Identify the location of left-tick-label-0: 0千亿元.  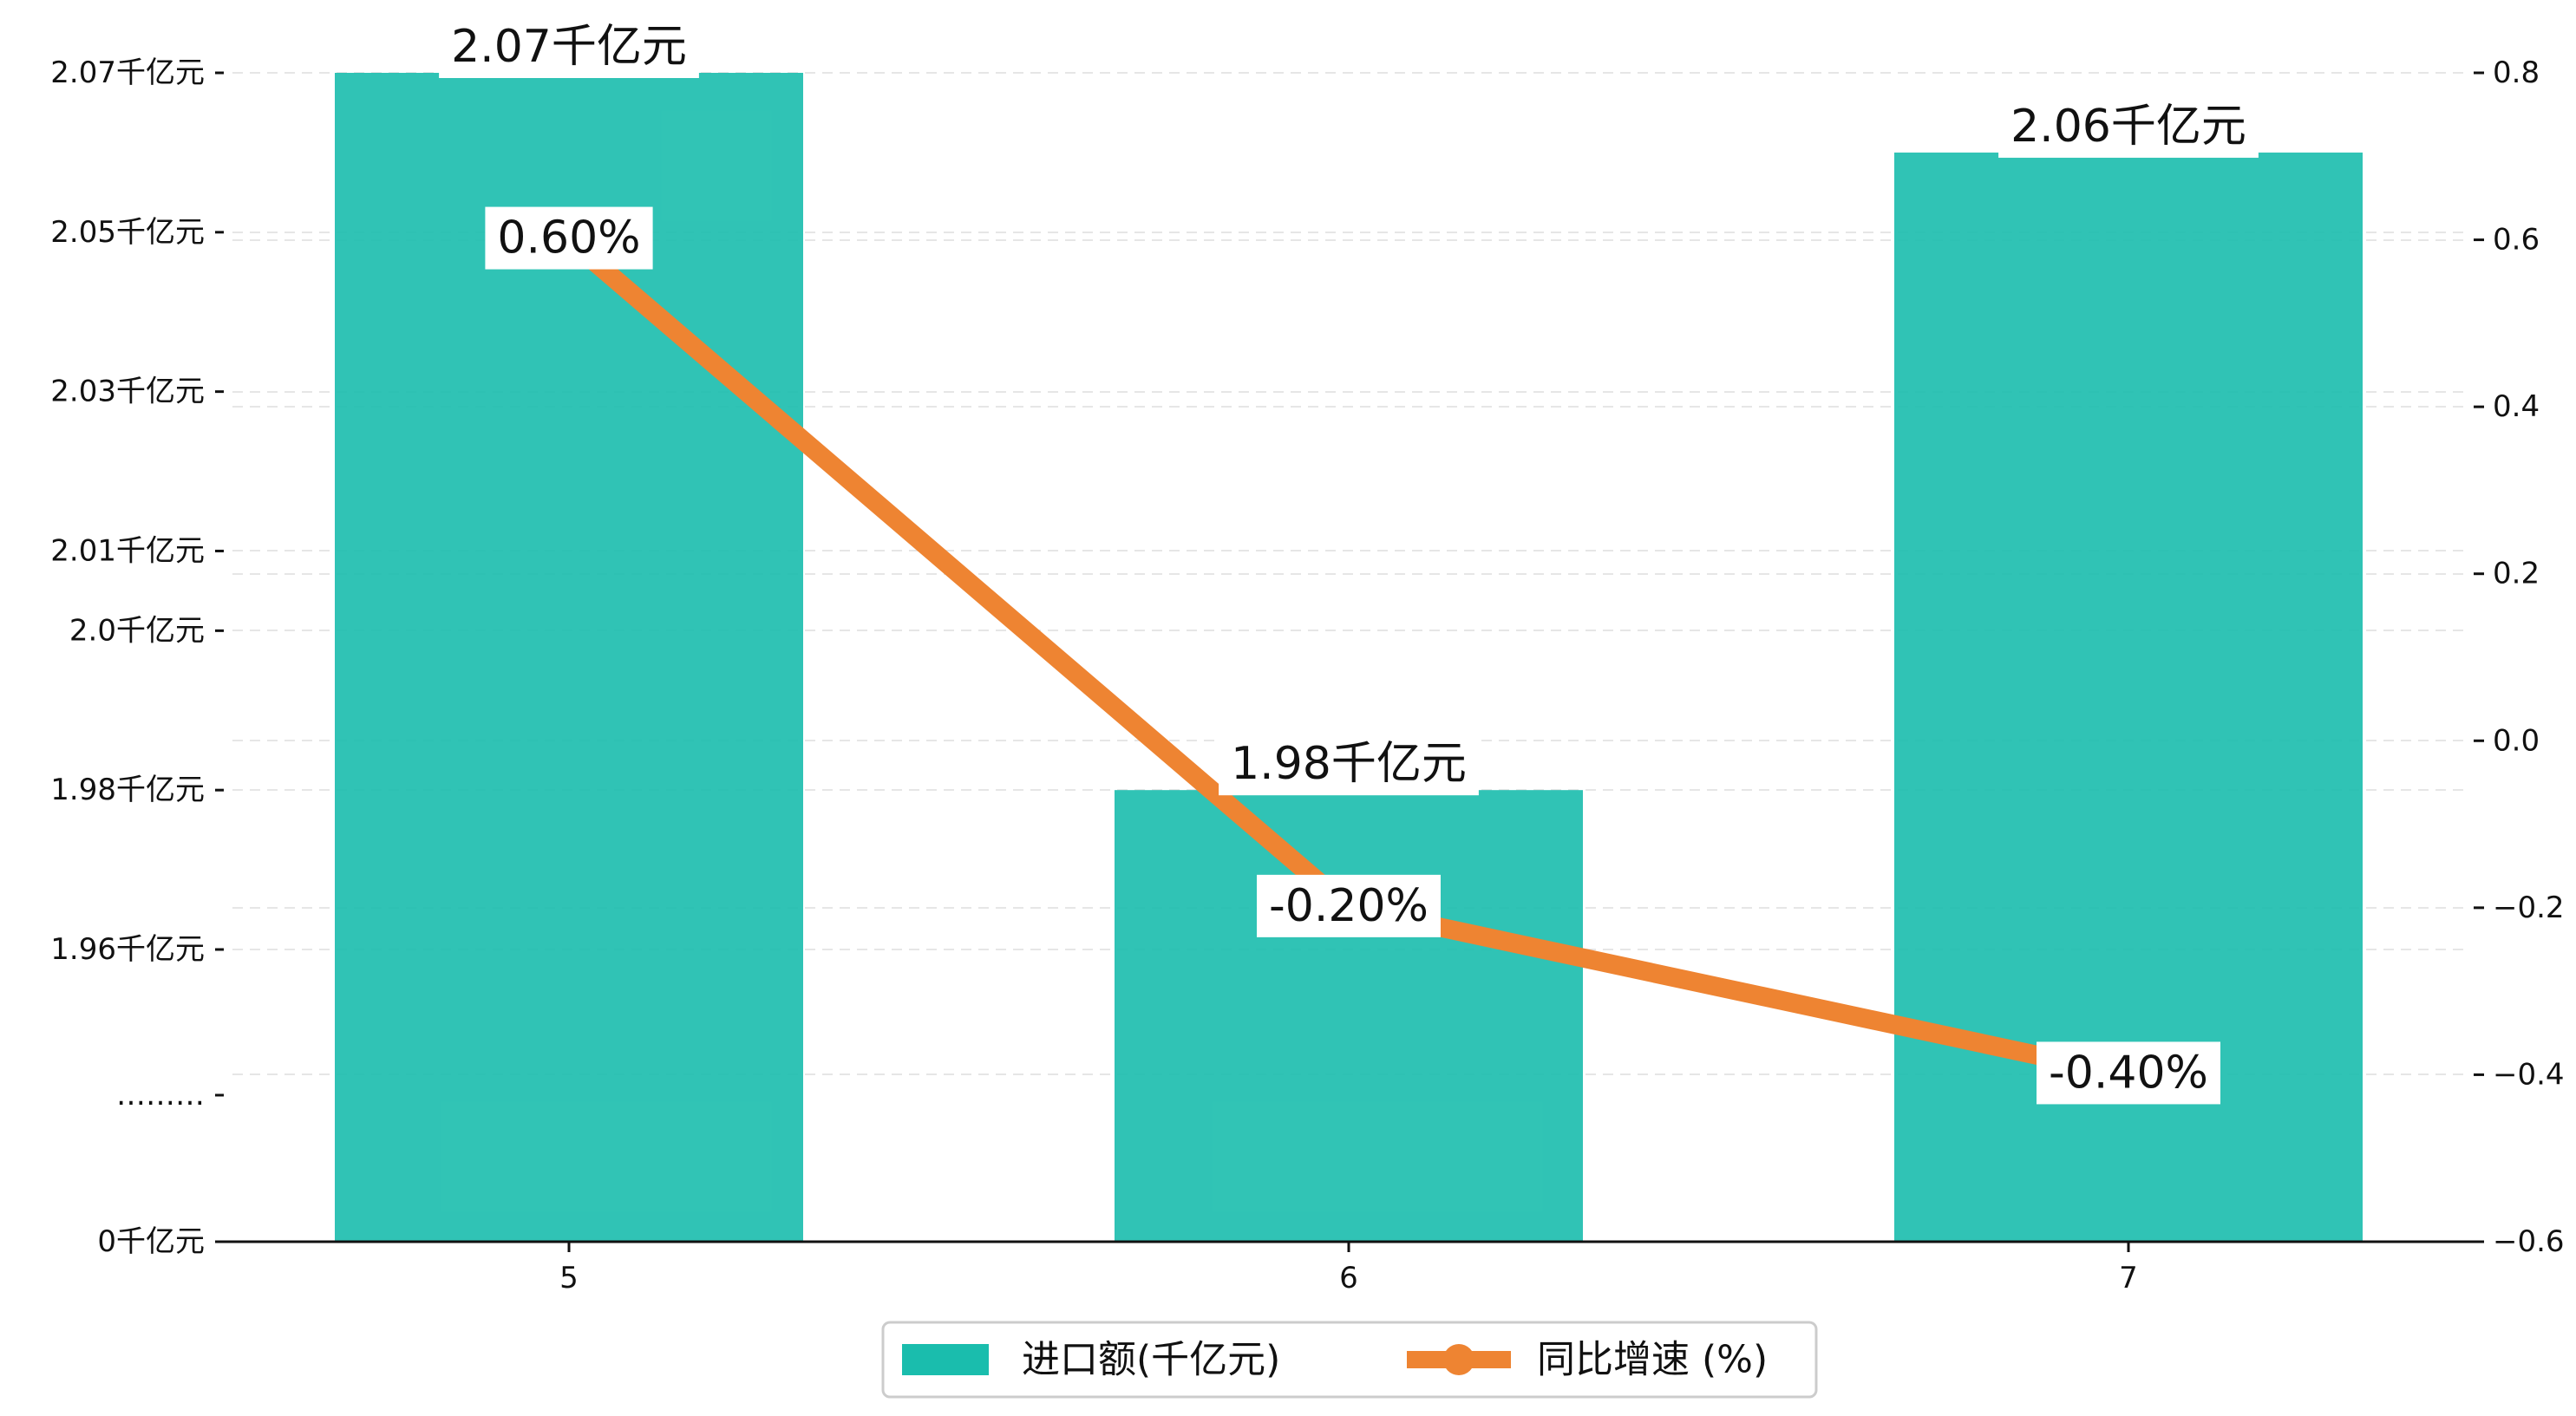
(151, 1242).